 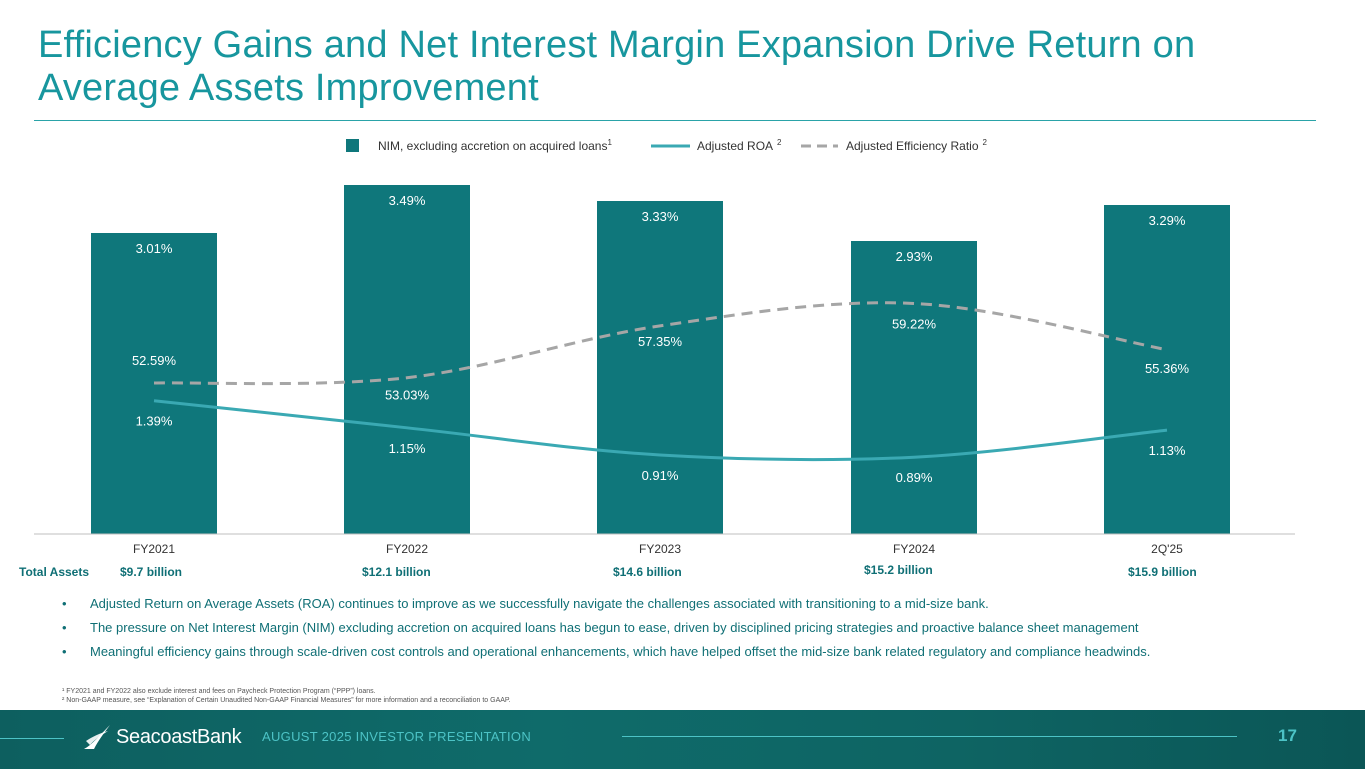 What do you see at coordinates (779, 142) in the screenshot?
I see `legend-label-roa-sup: 2` at bounding box center [779, 142].